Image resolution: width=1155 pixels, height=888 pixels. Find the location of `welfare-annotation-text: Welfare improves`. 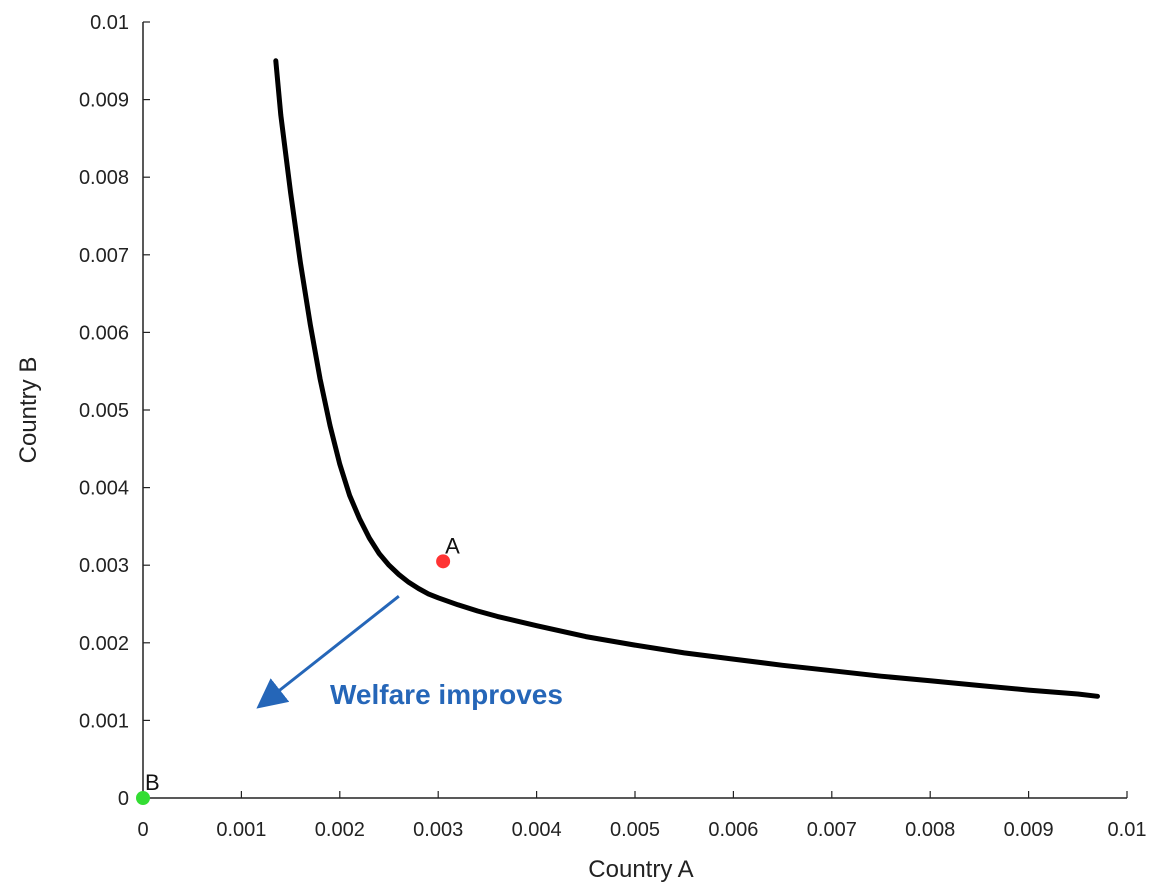

welfare-annotation-text: Welfare improves is located at coordinates (446, 694).